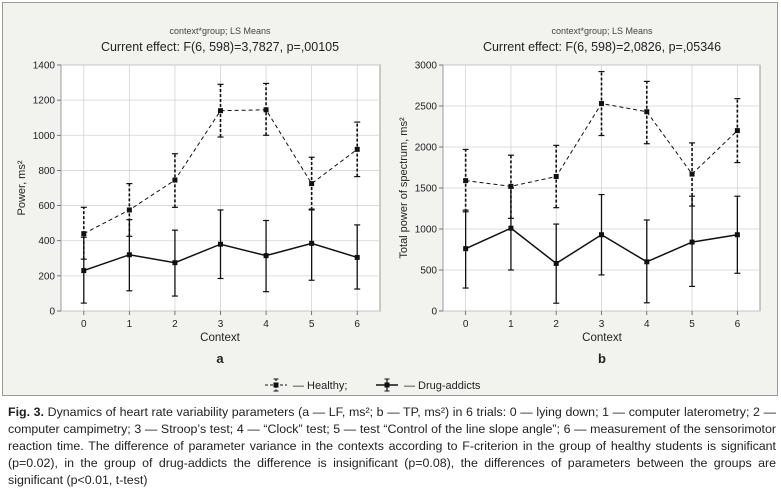 The height and width of the screenshot is (500, 781). Describe the element at coordinates (428, 271) in the screenshot. I see `y-tick-label: 500` at that location.